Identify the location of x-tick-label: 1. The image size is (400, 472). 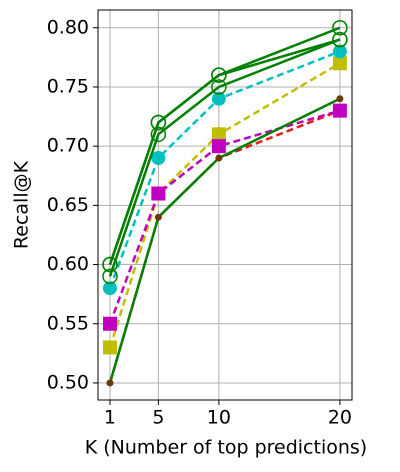
(110, 418).